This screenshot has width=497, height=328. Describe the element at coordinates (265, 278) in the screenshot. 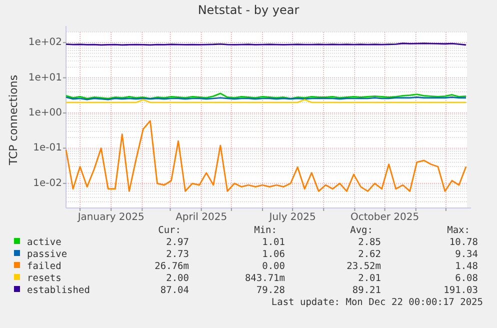

I see `text: 843.71m` at that location.